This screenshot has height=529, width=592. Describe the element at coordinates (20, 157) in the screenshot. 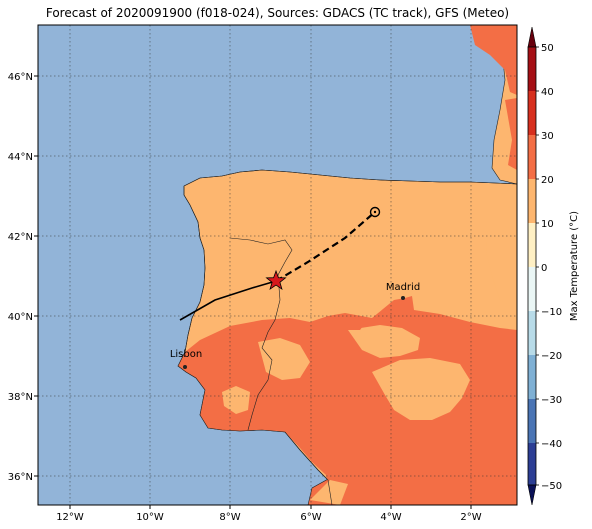

I see `lat-label: 44°N` at that location.